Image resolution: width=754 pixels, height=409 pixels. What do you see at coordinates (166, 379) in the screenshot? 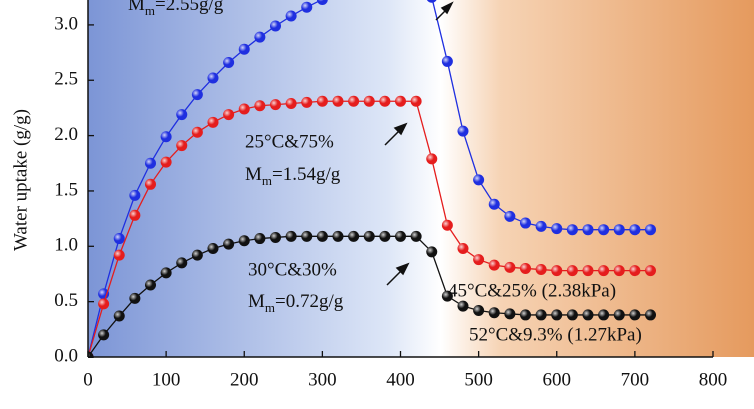
I see `x-tick-label: 100` at bounding box center [166, 379].